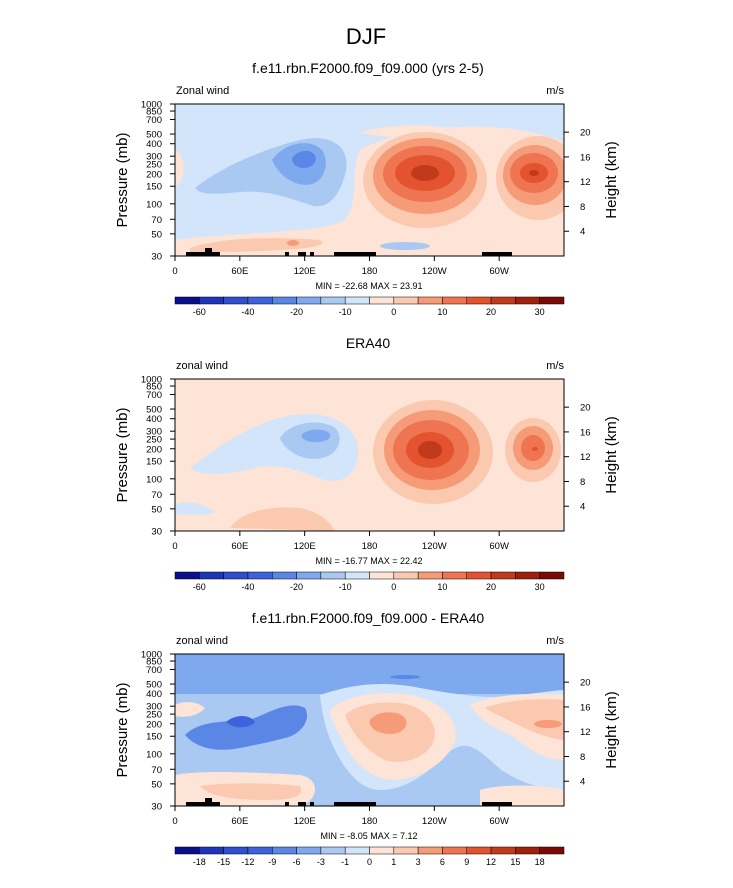 Image resolution: width=733 pixels, height=888 pixels. Describe the element at coordinates (368, 68) in the screenshot. I see `panel-1-title: f.e11.rbn.F2000.f09_f09.000 (yrs 2-5)` at that location.